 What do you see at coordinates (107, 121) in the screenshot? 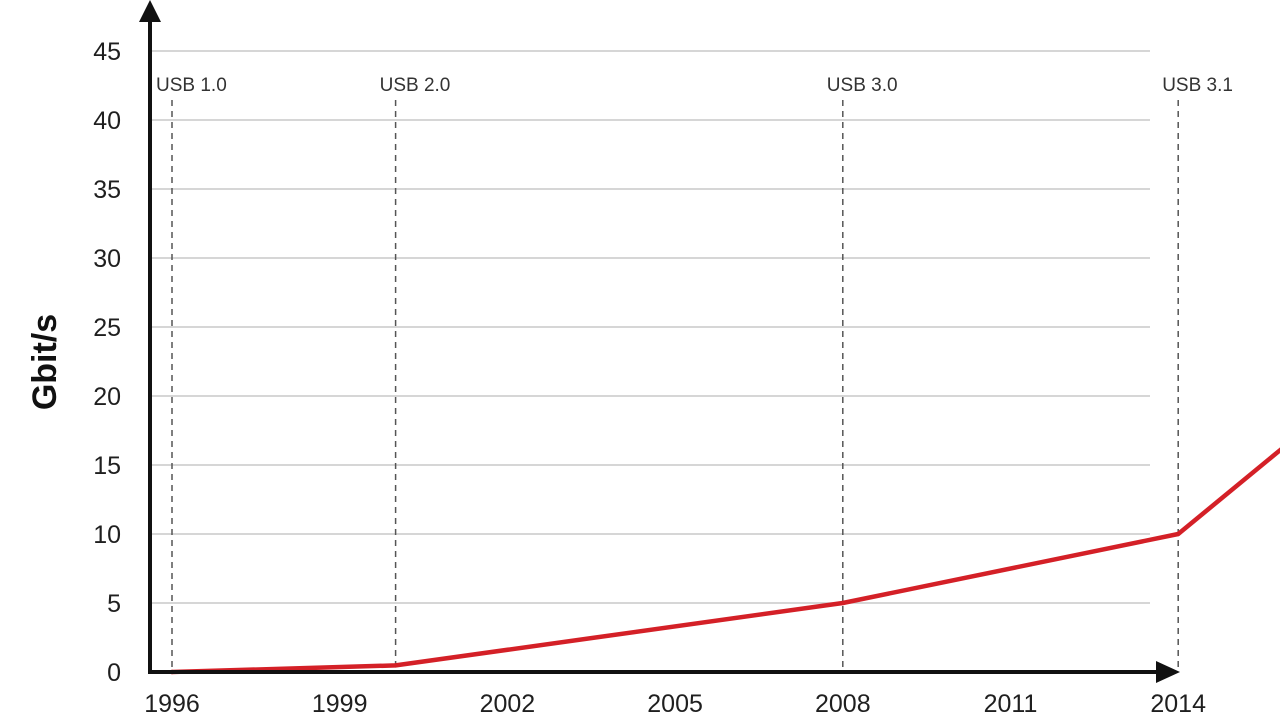
I see `y-tick-label: 40` at bounding box center [107, 121].